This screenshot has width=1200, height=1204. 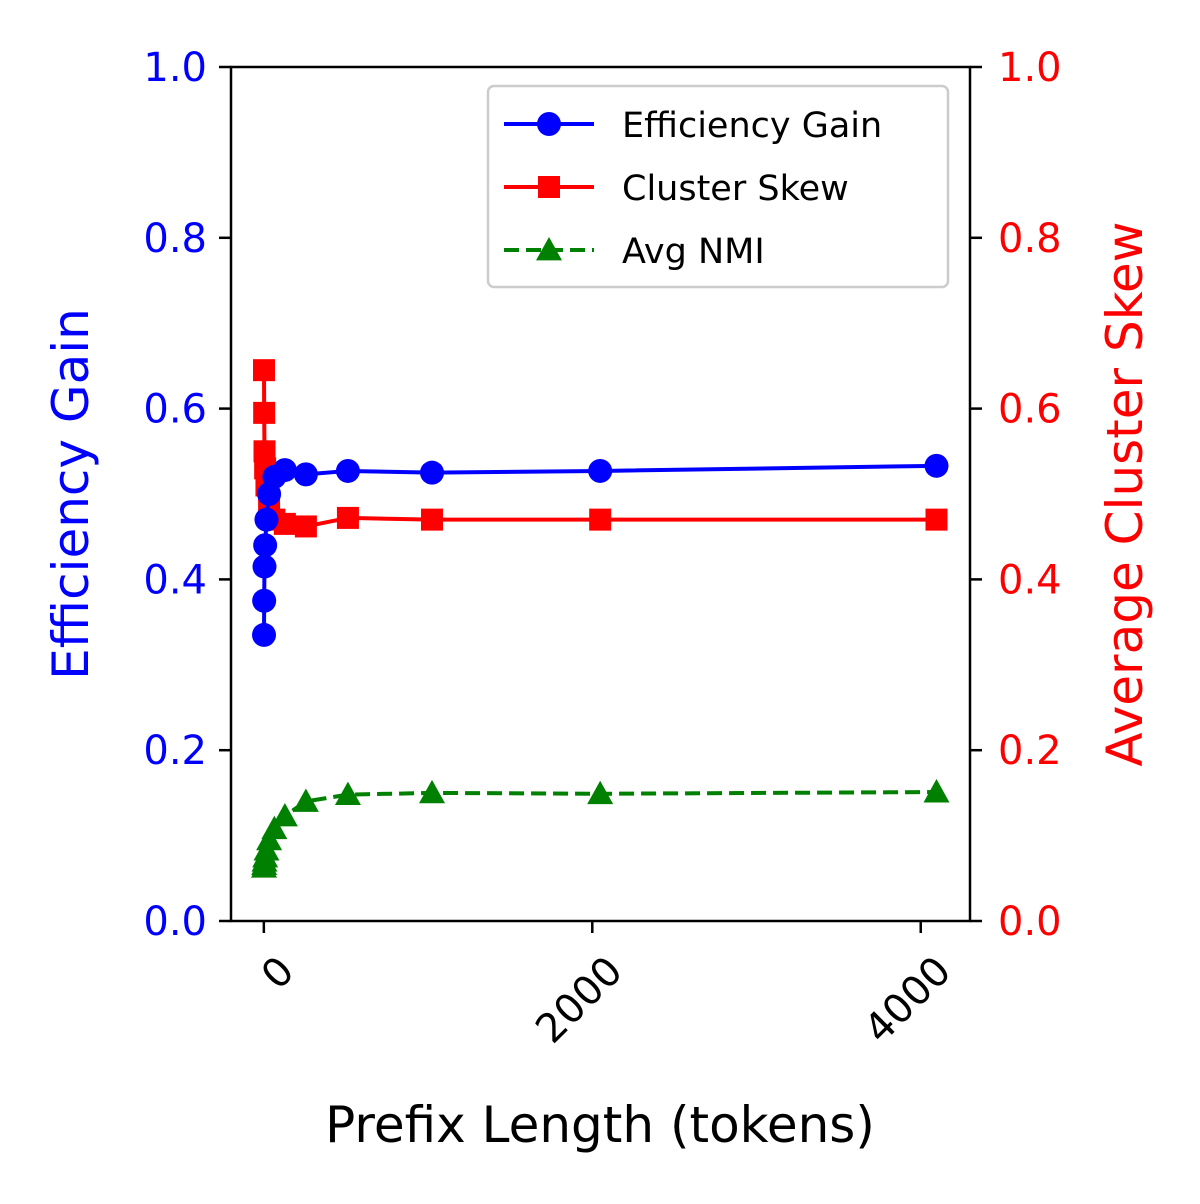 What do you see at coordinates (1030, 410) in the screenshot?
I see `y-tick-label-right: 0.6` at bounding box center [1030, 410].